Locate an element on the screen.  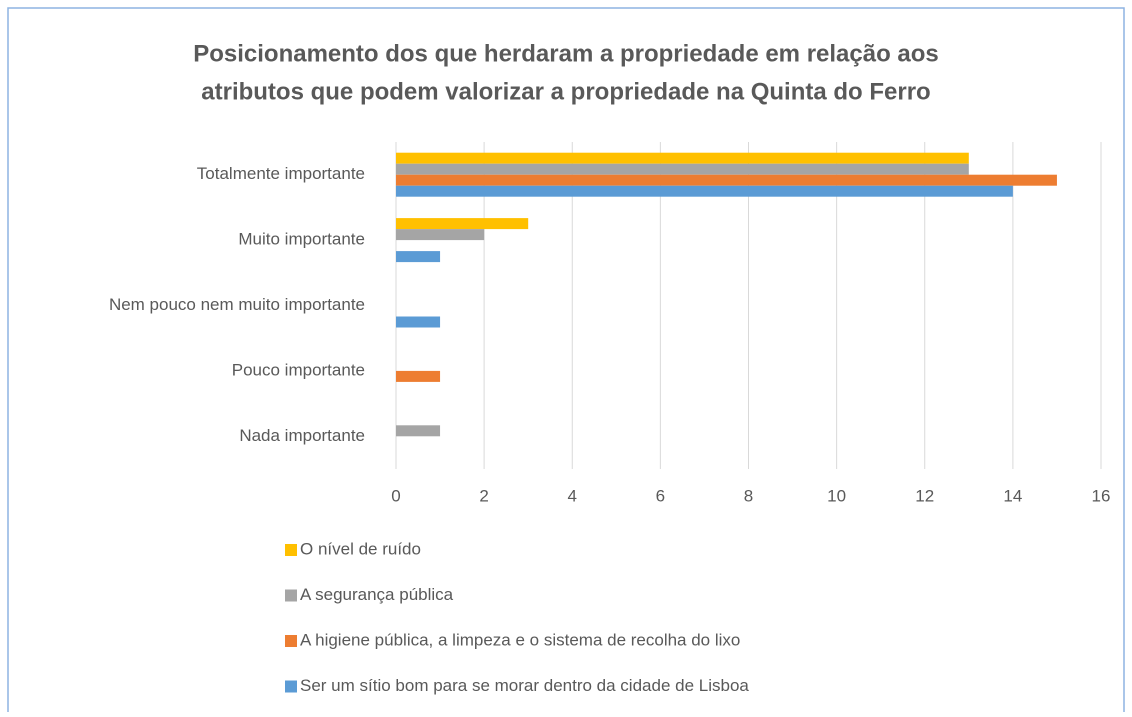
x-tick-label: 14 is located at coordinates (1012, 495).